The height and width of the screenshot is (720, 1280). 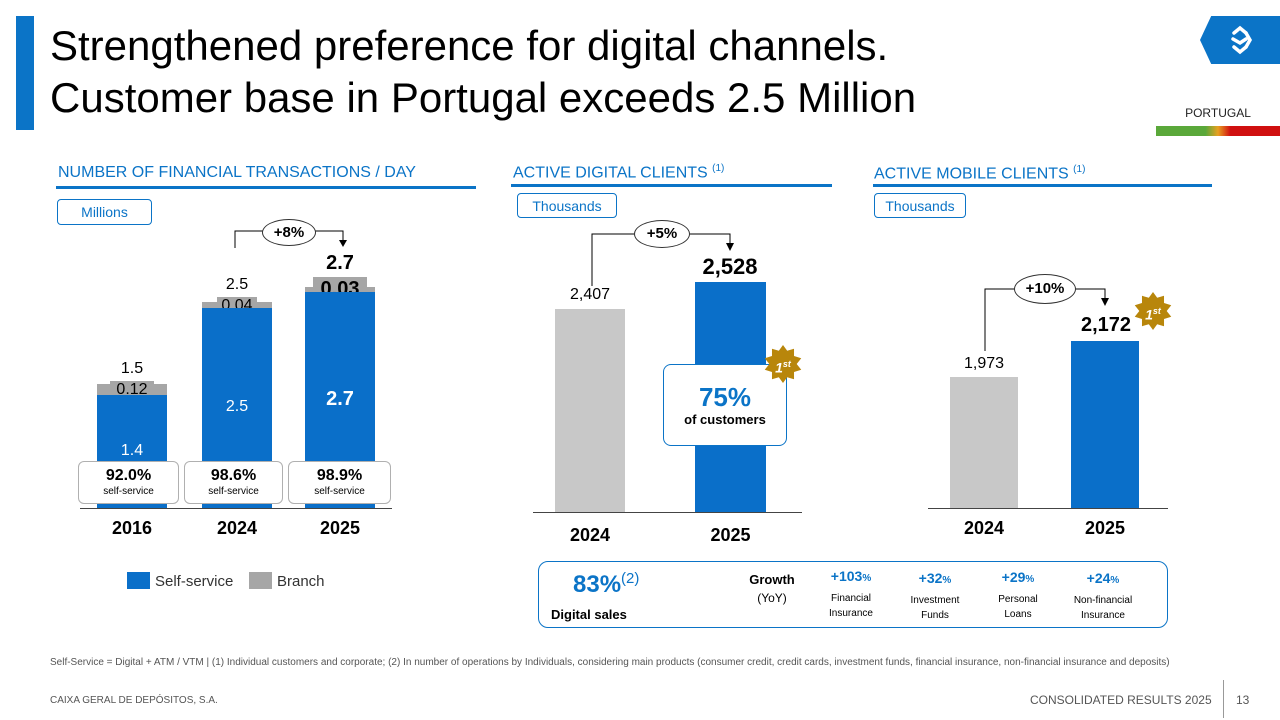 I want to click on sales-item-3-line2: Insurance, so click(x=1103, y=615).